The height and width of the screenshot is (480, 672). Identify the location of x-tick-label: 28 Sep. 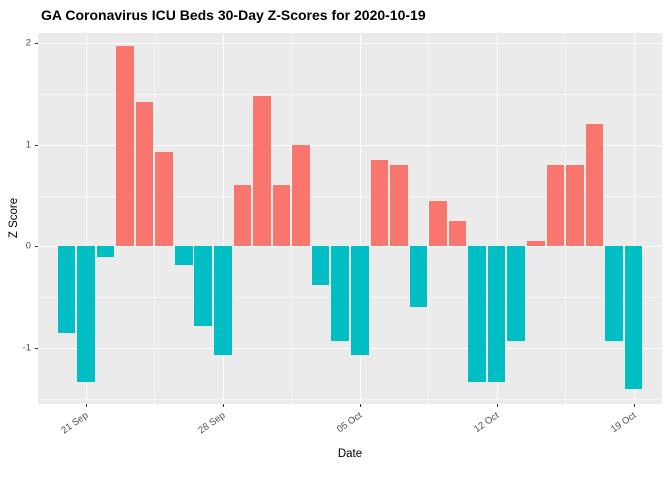
(212, 423).